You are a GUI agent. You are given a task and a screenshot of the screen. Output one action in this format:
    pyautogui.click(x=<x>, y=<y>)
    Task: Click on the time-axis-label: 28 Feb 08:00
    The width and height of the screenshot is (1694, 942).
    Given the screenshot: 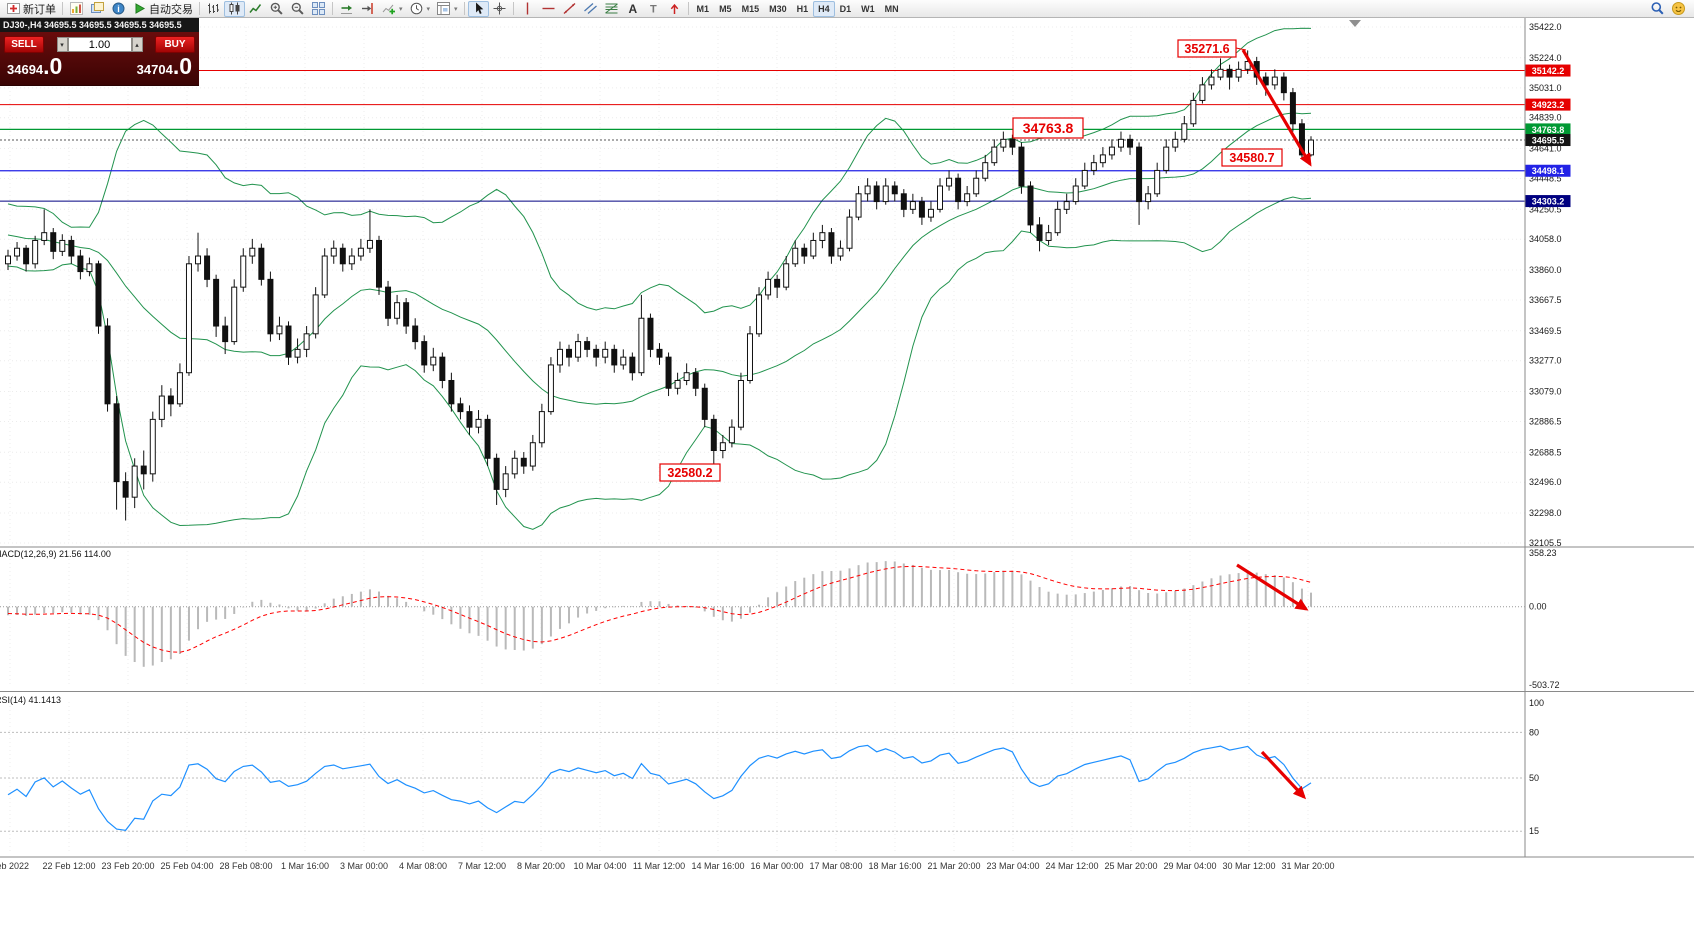 What is the action you would take?
    pyautogui.click(x=245, y=866)
    